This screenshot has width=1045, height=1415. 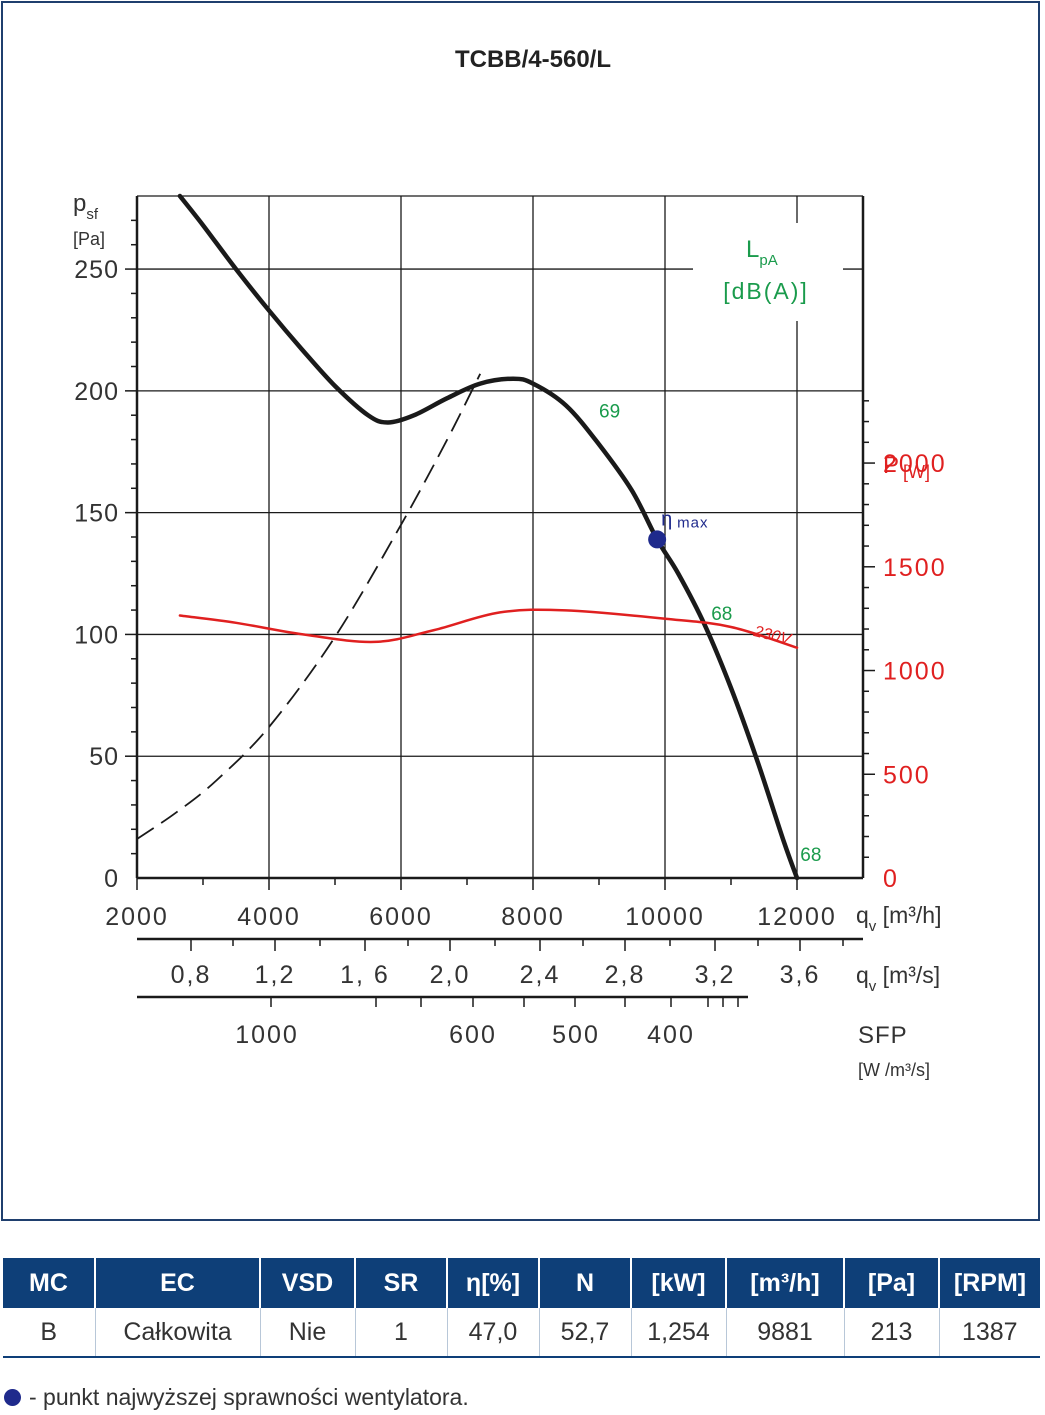 I want to click on eta-max-label: η, so click(x=666, y=519).